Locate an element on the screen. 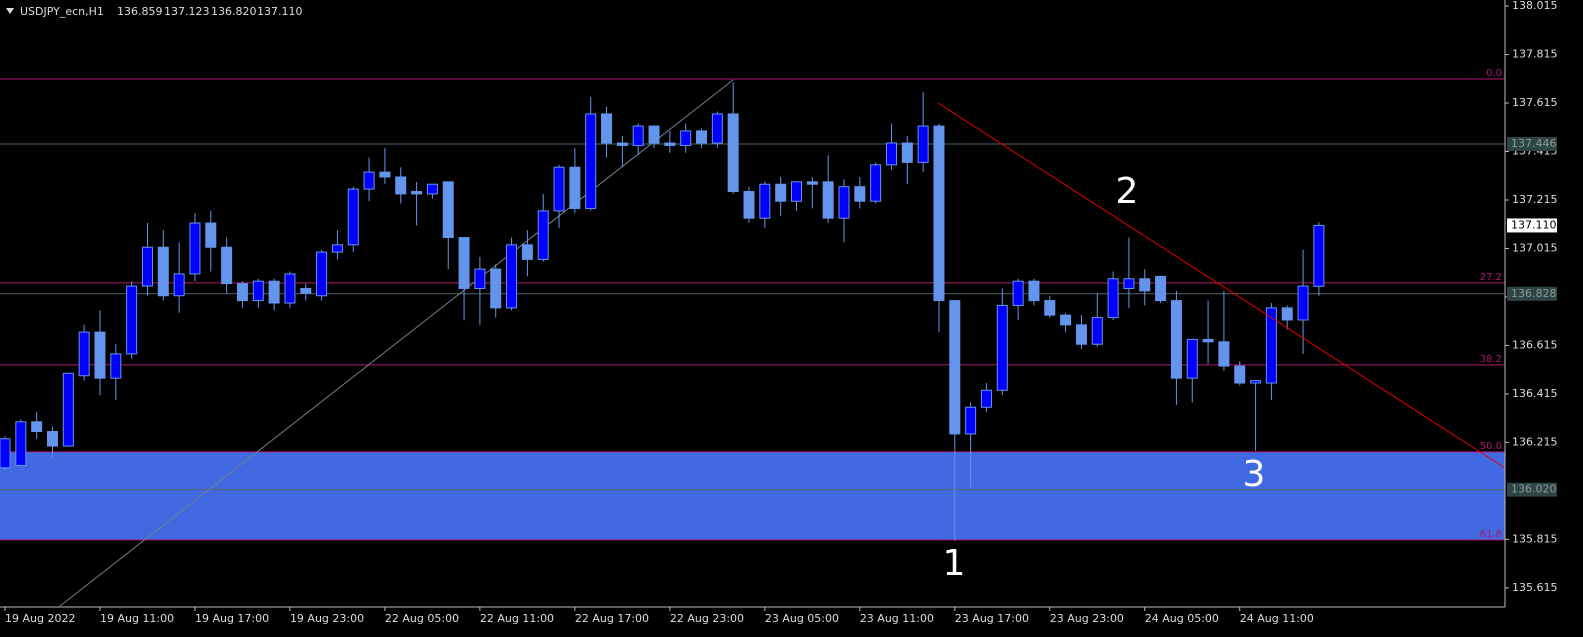  menu-triangle is located at coordinates (10, 11).